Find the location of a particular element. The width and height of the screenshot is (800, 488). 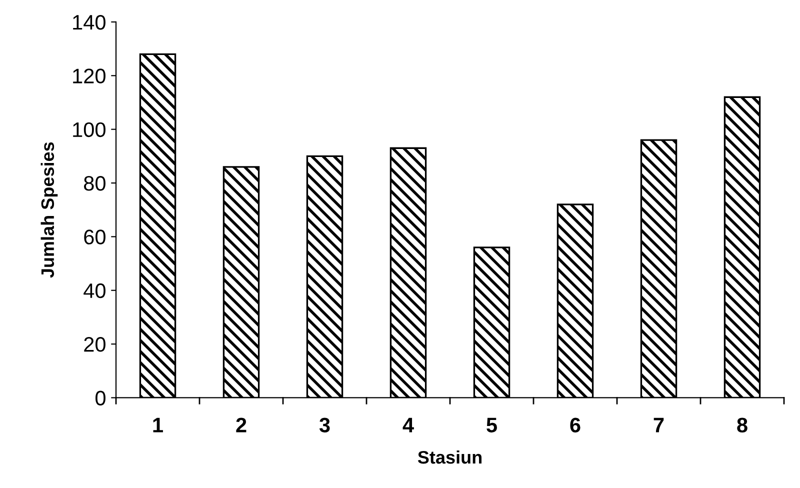

x-tick-label: 6 is located at coordinates (575, 425).